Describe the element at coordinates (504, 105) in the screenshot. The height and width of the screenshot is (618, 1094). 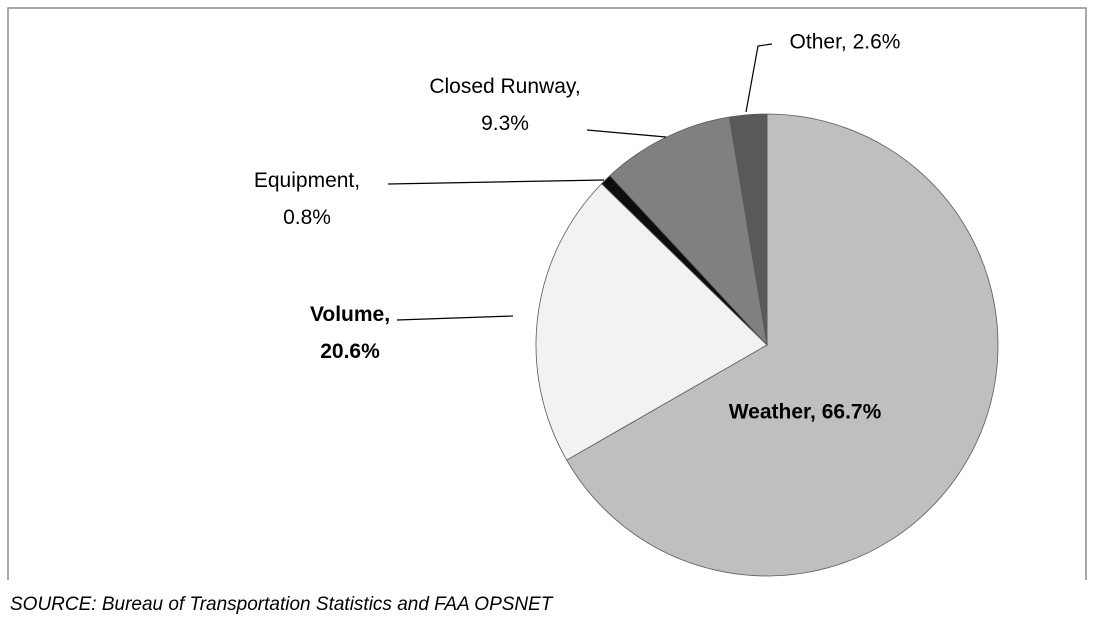
I see `slice-label: Closed Runway, 9.3%` at that location.